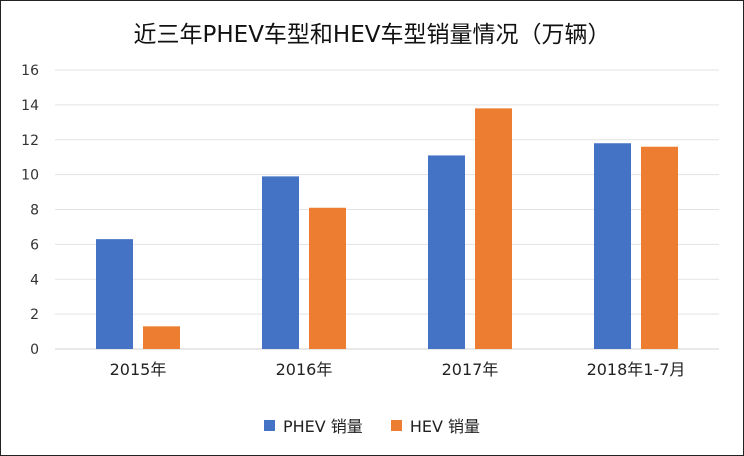 Image resolution: width=744 pixels, height=456 pixels. I want to click on legend-swatch-hev, so click(396, 425).